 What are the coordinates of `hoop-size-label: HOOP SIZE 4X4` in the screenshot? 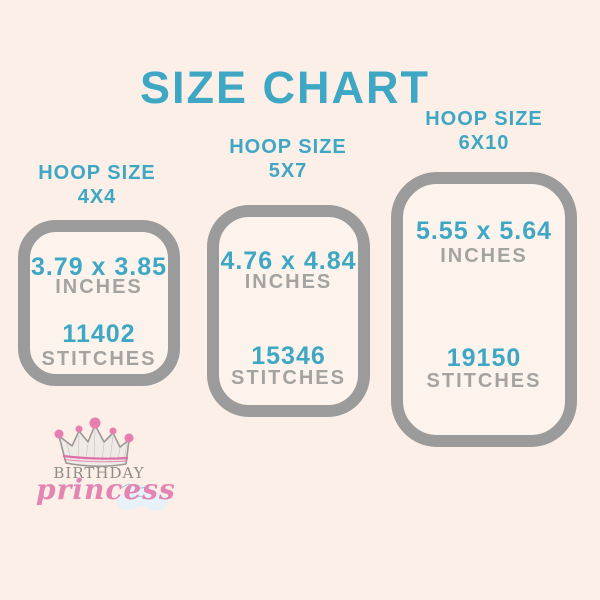 It's located at (97, 185).